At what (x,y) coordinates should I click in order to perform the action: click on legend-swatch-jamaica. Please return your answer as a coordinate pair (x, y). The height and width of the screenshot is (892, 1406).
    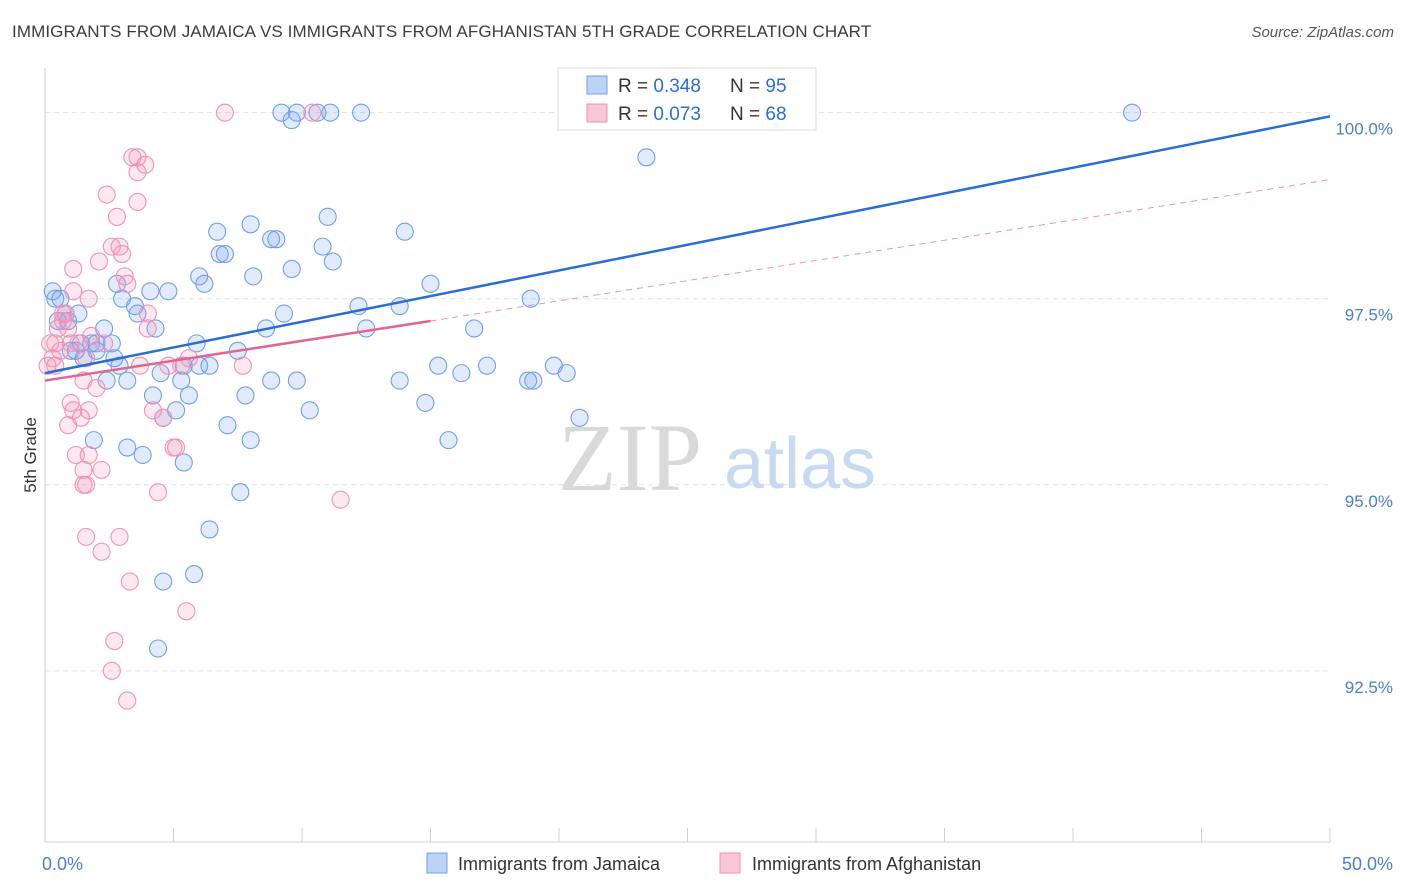
    Looking at the image, I should click on (437, 863).